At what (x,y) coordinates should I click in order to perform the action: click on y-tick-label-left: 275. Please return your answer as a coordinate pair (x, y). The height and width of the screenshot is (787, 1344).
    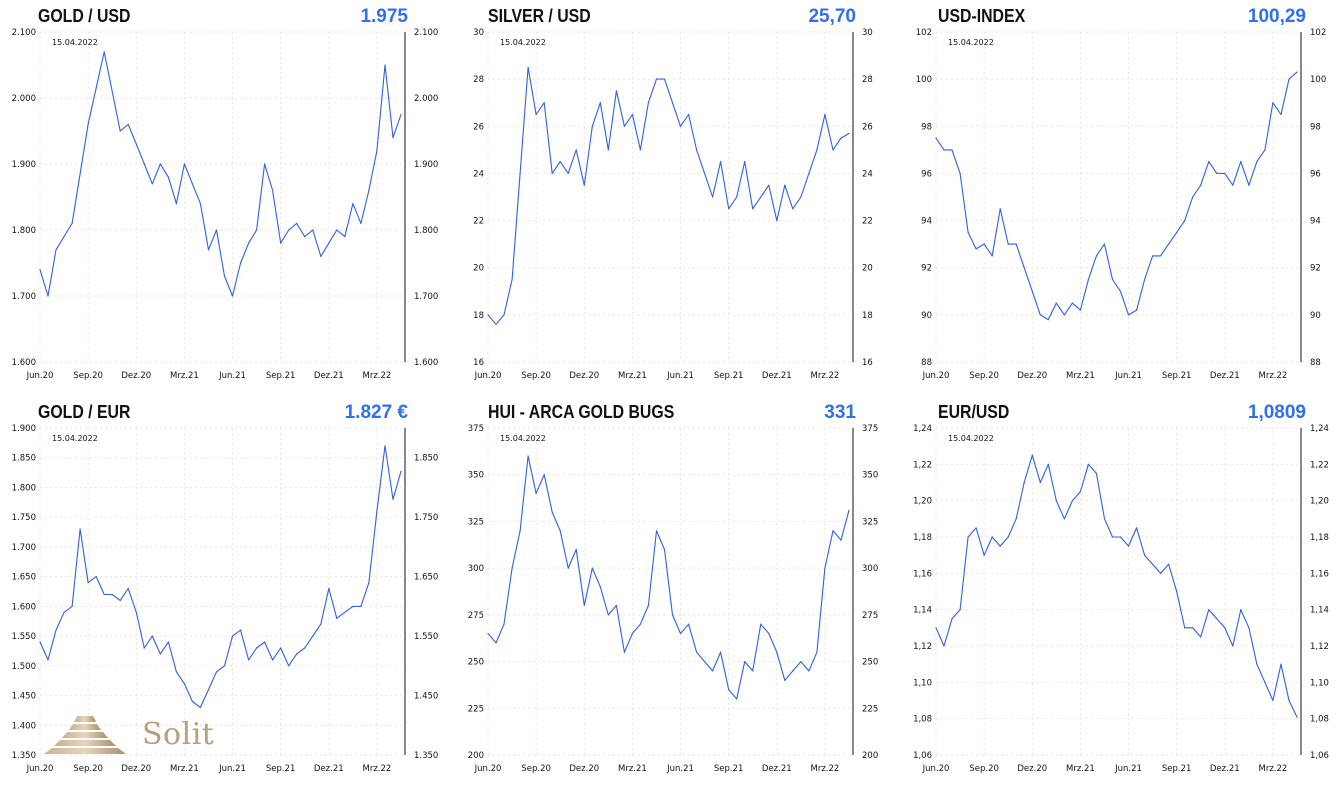
    Looking at the image, I should click on (476, 616).